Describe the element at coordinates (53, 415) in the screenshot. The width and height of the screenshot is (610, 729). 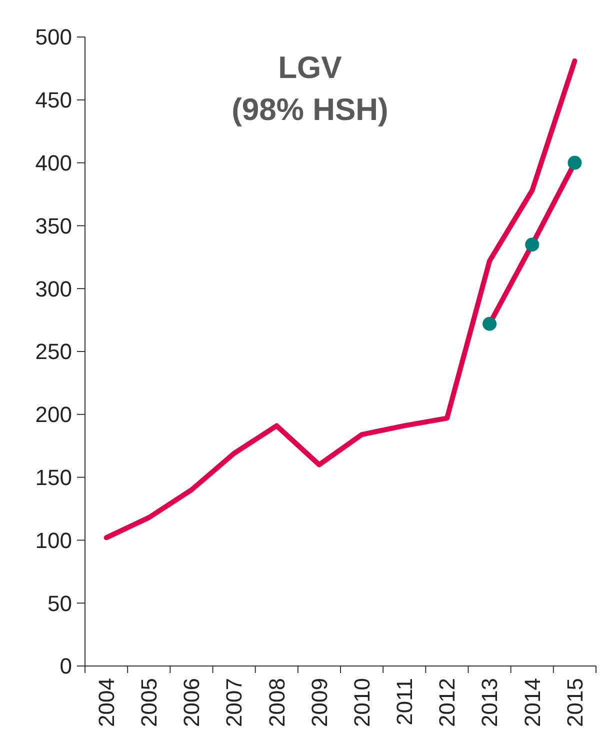
I see `y-tick-label: 200` at that location.